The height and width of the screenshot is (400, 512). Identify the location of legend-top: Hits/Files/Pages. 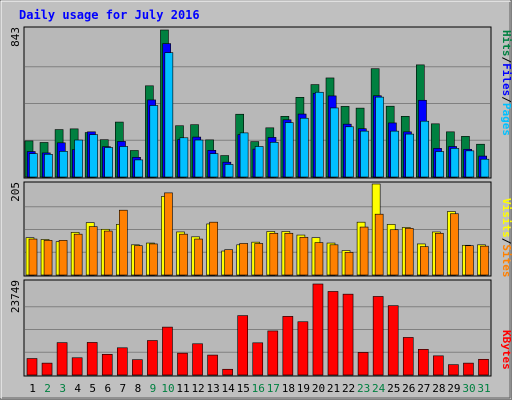
(506, 83).